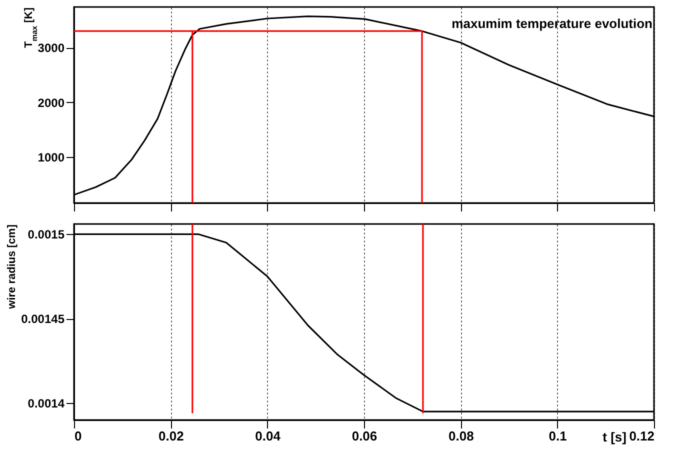  Describe the element at coordinates (641, 436) in the screenshot. I see `x-tick-label: 0.12` at that location.